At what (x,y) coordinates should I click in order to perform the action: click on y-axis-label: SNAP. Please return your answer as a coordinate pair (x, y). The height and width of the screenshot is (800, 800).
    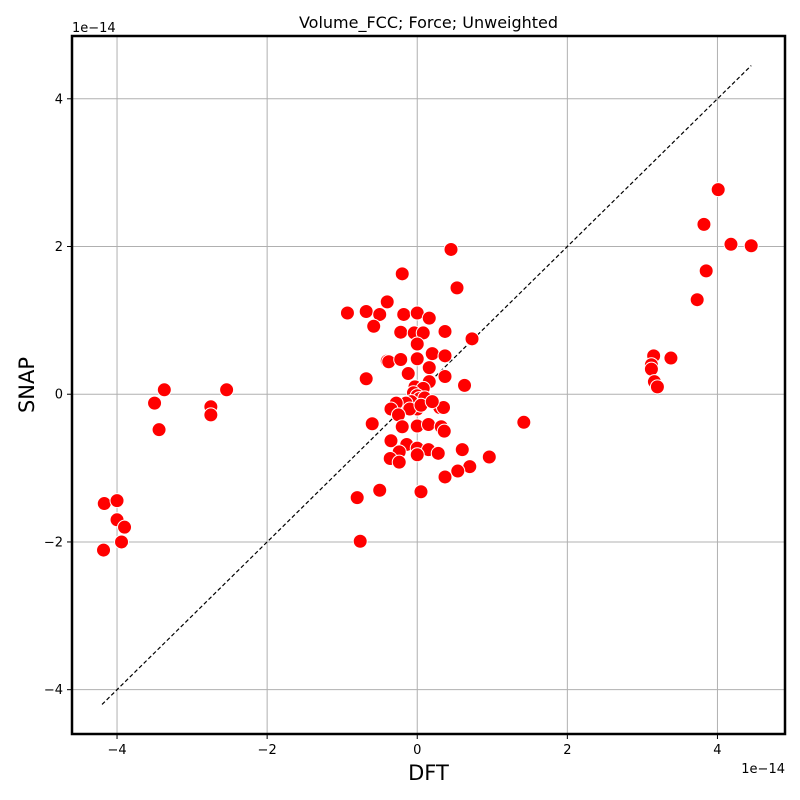
    Looking at the image, I should click on (27, 385).